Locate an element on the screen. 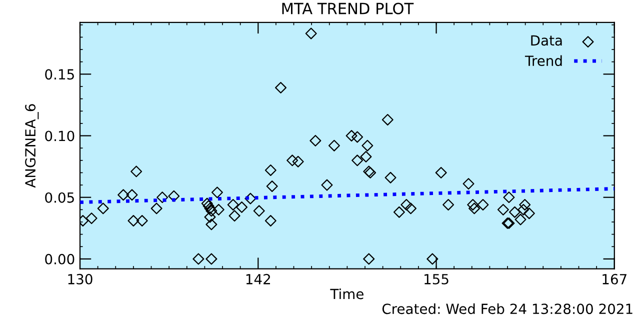 This screenshot has height=320, width=640. y-tick-label: 0.05 is located at coordinates (59, 197).